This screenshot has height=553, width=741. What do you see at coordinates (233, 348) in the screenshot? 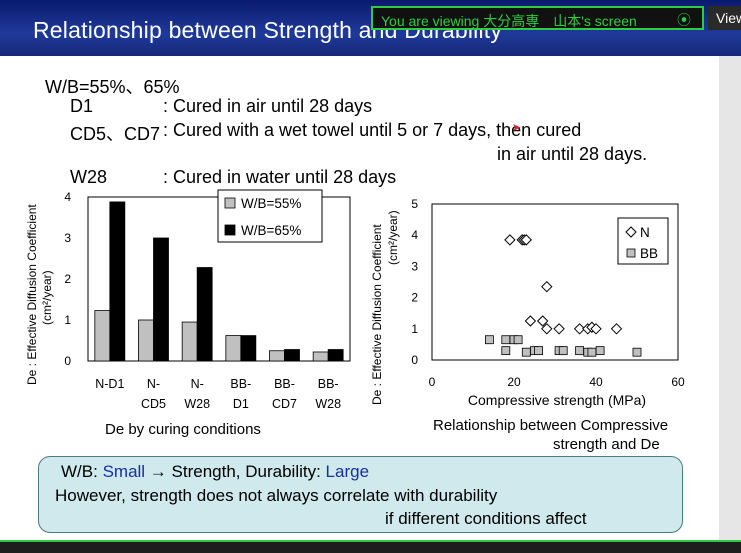
I see `bar-W/B=55%-3` at bounding box center [233, 348].